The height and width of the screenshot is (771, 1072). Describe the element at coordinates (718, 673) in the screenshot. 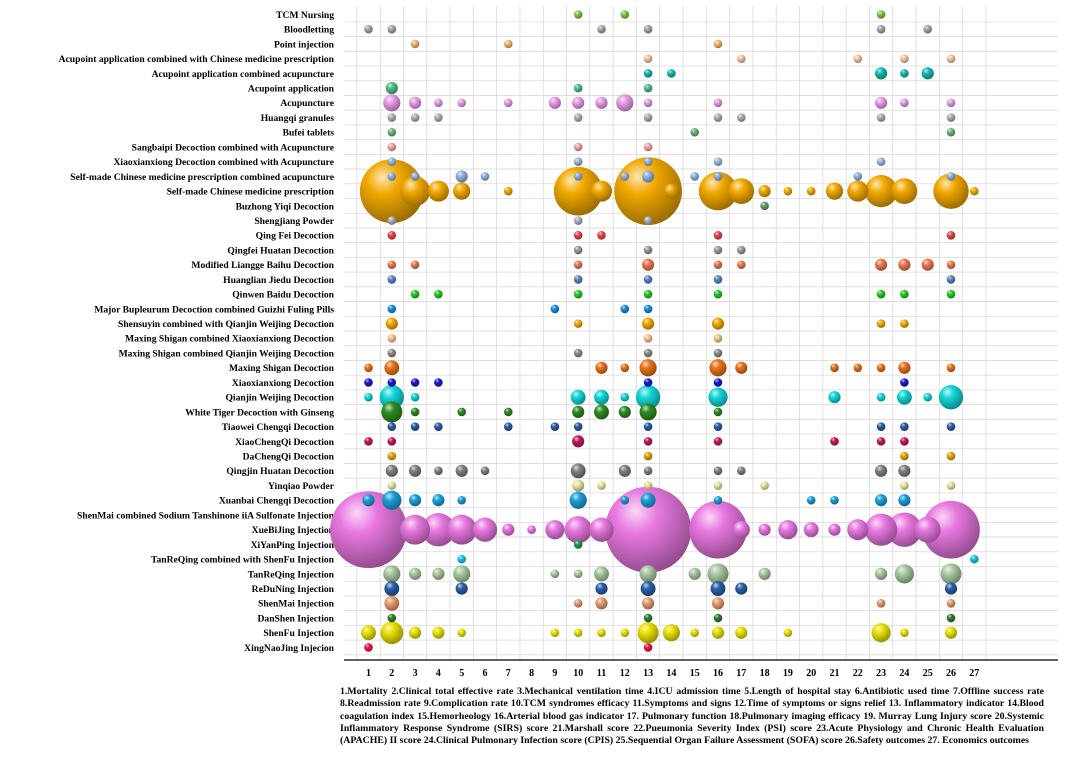

I see `x-tick-label: 16` at that location.